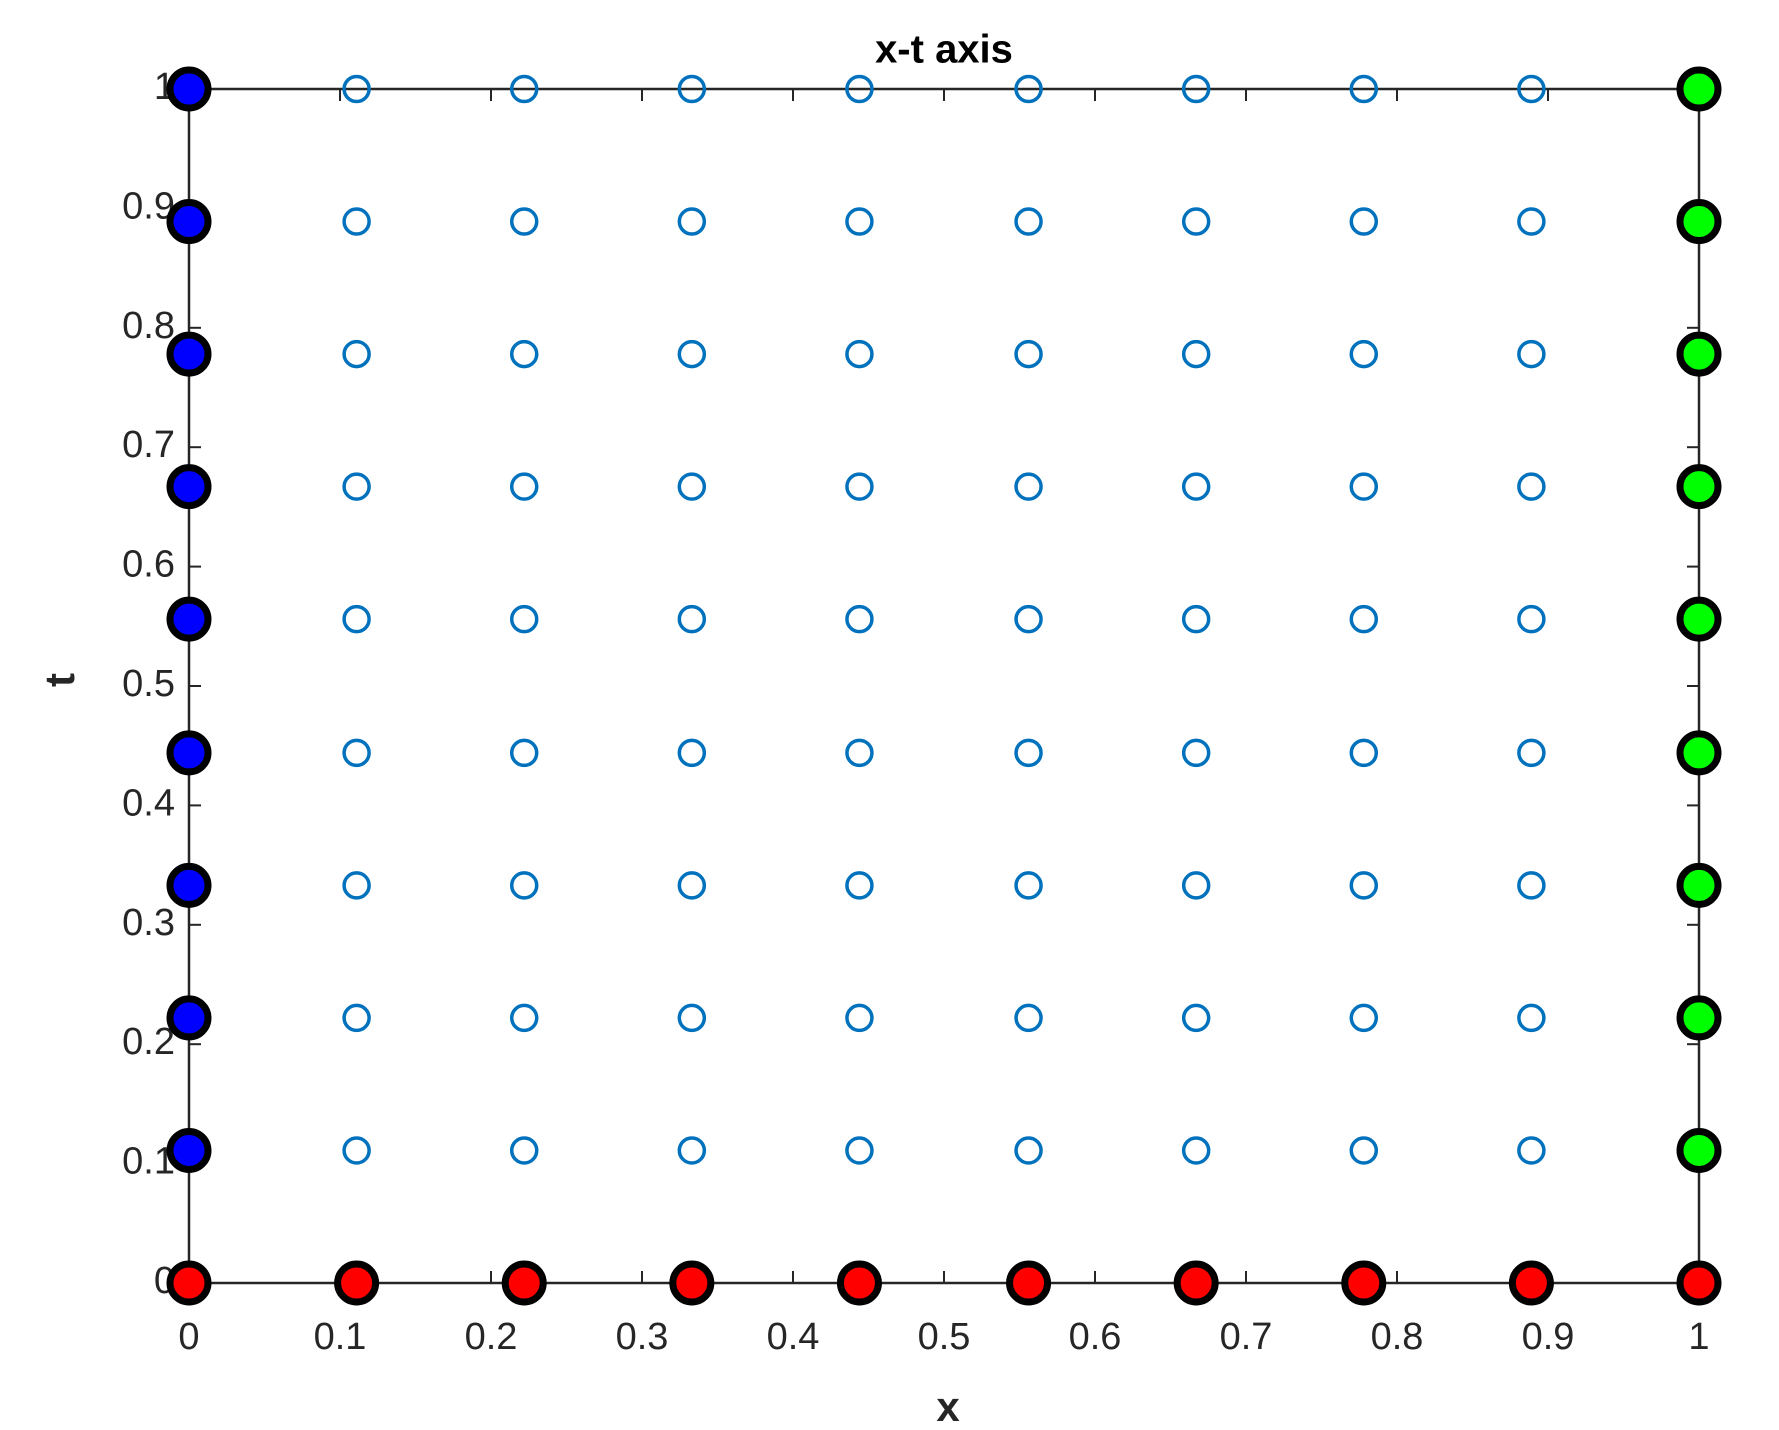 The image size is (1779, 1430). What do you see at coordinates (148, 445) in the screenshot?
I see `y-tick-label: 0.7` at bounding box center [148, 445].